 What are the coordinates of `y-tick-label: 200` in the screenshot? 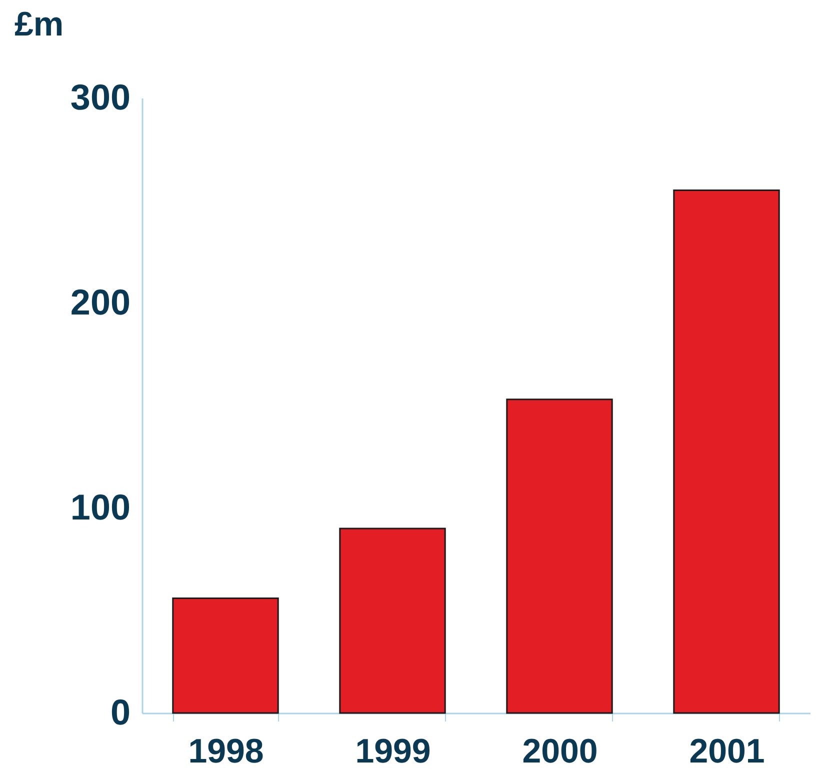 It's located at (100, 302).